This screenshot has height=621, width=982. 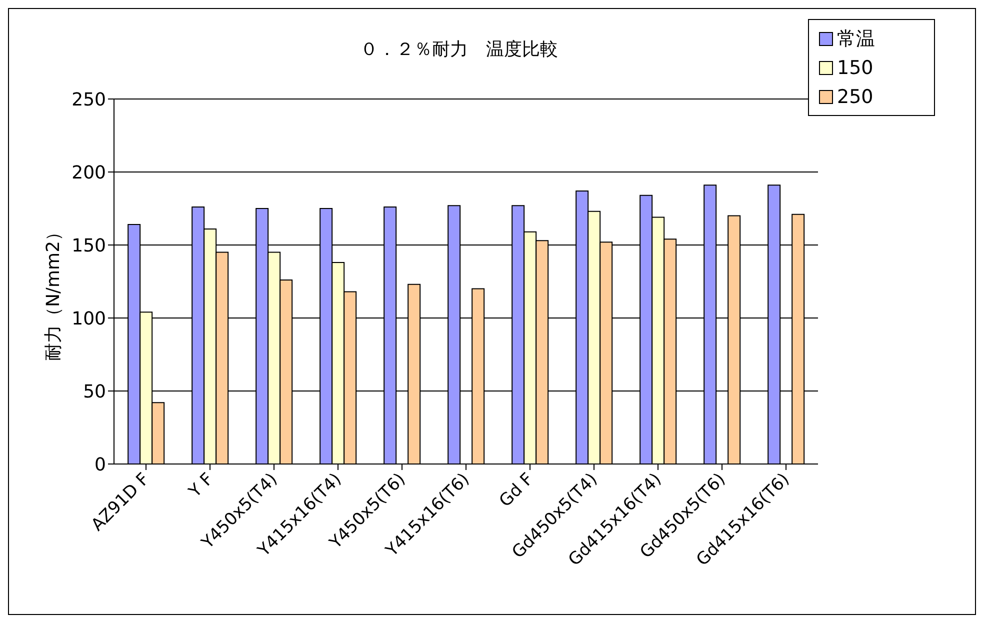 I want to click on y-tick-label: 0, so click(x=100, y=465).